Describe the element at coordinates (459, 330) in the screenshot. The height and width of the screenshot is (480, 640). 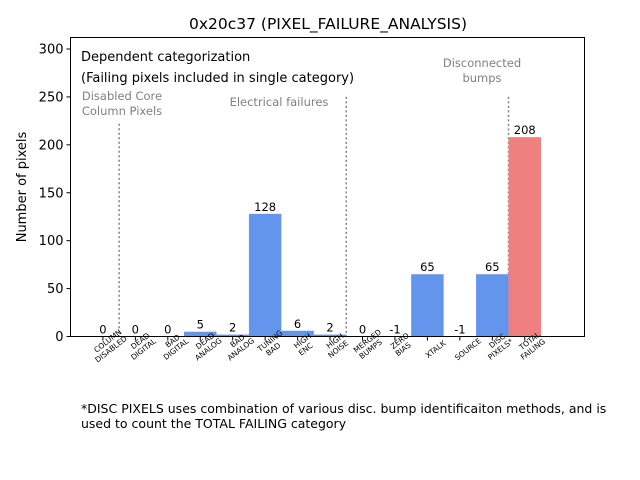
I see `bar-value-label-source: -1` at that location.